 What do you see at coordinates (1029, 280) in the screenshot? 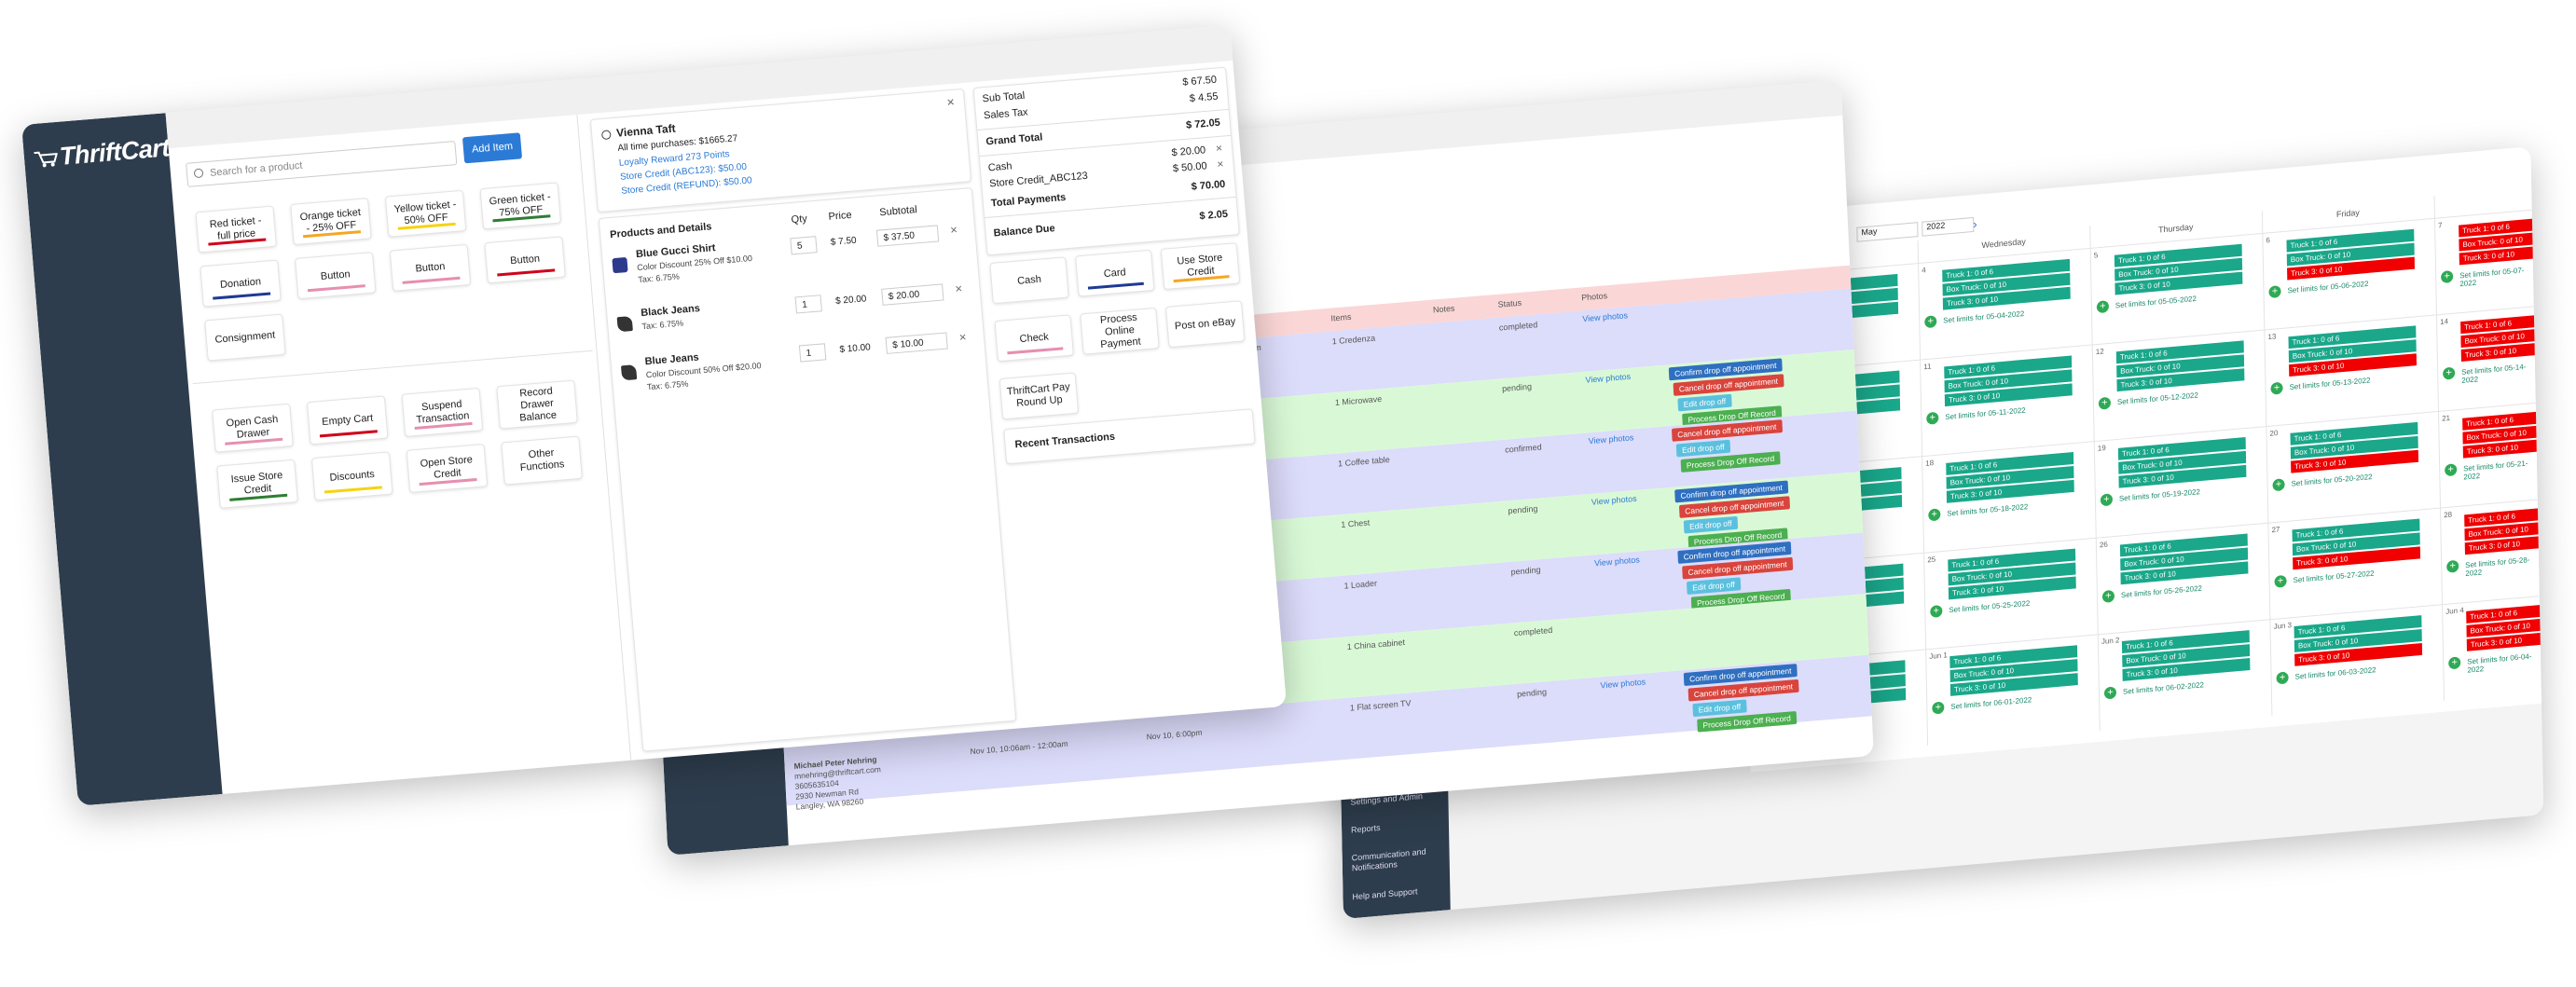
I see `action-button: Cash` at bounding box center [1029, 280].